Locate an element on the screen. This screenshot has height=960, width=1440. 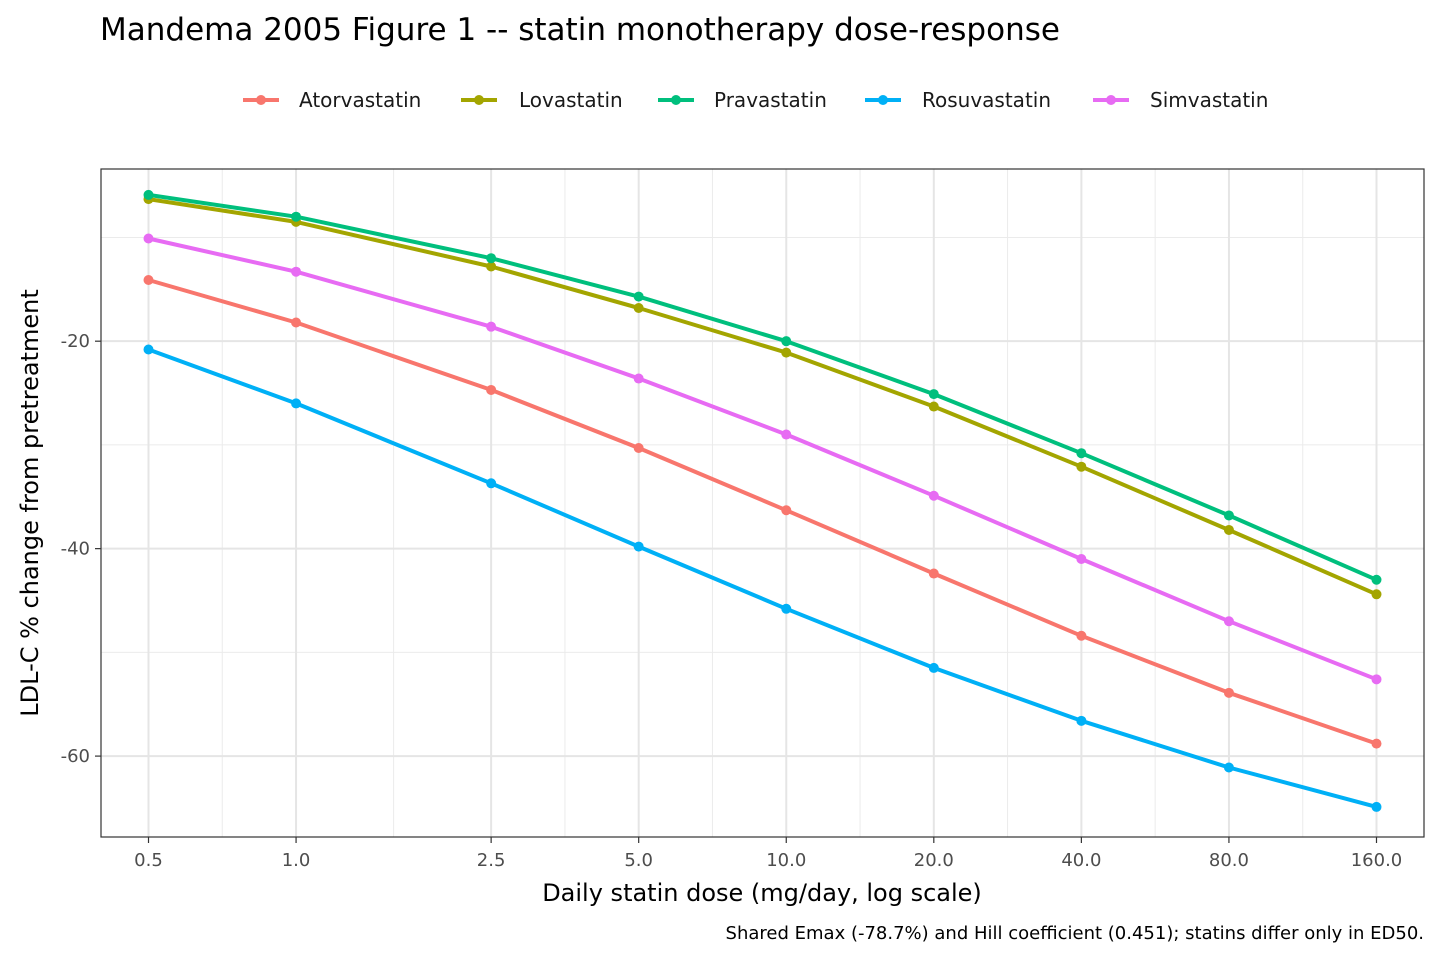
legend-label: Atorvastatin is located at coordinates (360, 100).